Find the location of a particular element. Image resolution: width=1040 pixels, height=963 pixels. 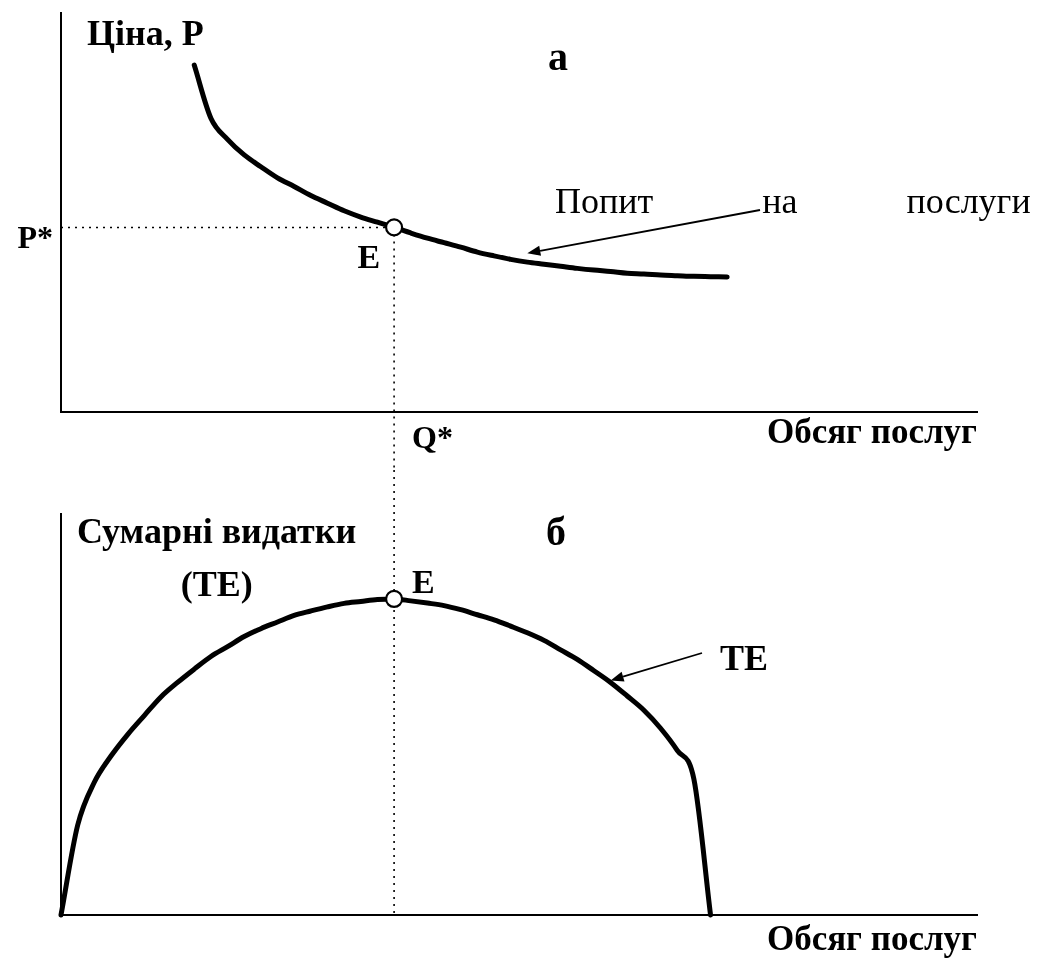

chart-title: б is located at coordinates (556, 531).